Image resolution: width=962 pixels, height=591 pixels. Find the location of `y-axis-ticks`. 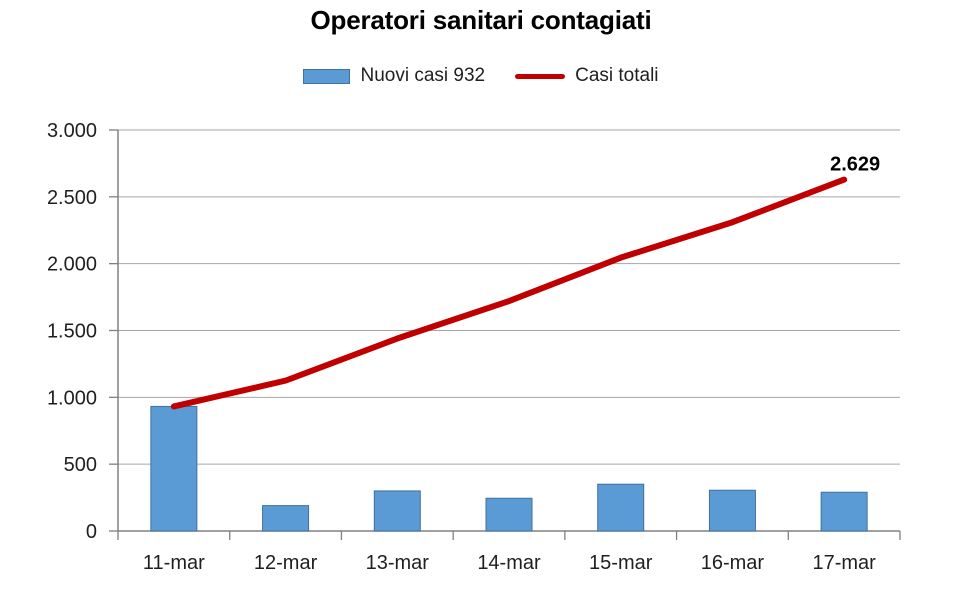

y-axis-ticks is located at coordinates (113, 330).